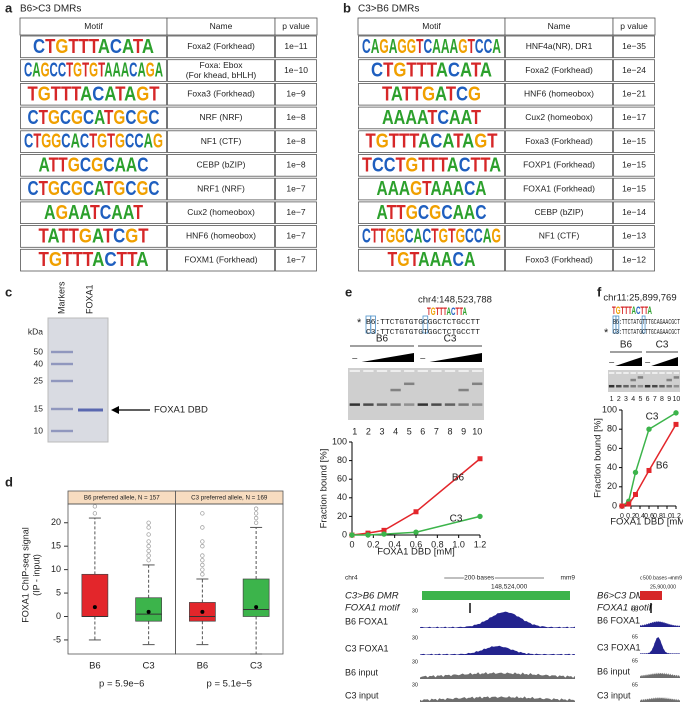  Describe the element at coordinates (431, 95) in the screenshot. I see `motif-logo: TATTGATCG` at that location.